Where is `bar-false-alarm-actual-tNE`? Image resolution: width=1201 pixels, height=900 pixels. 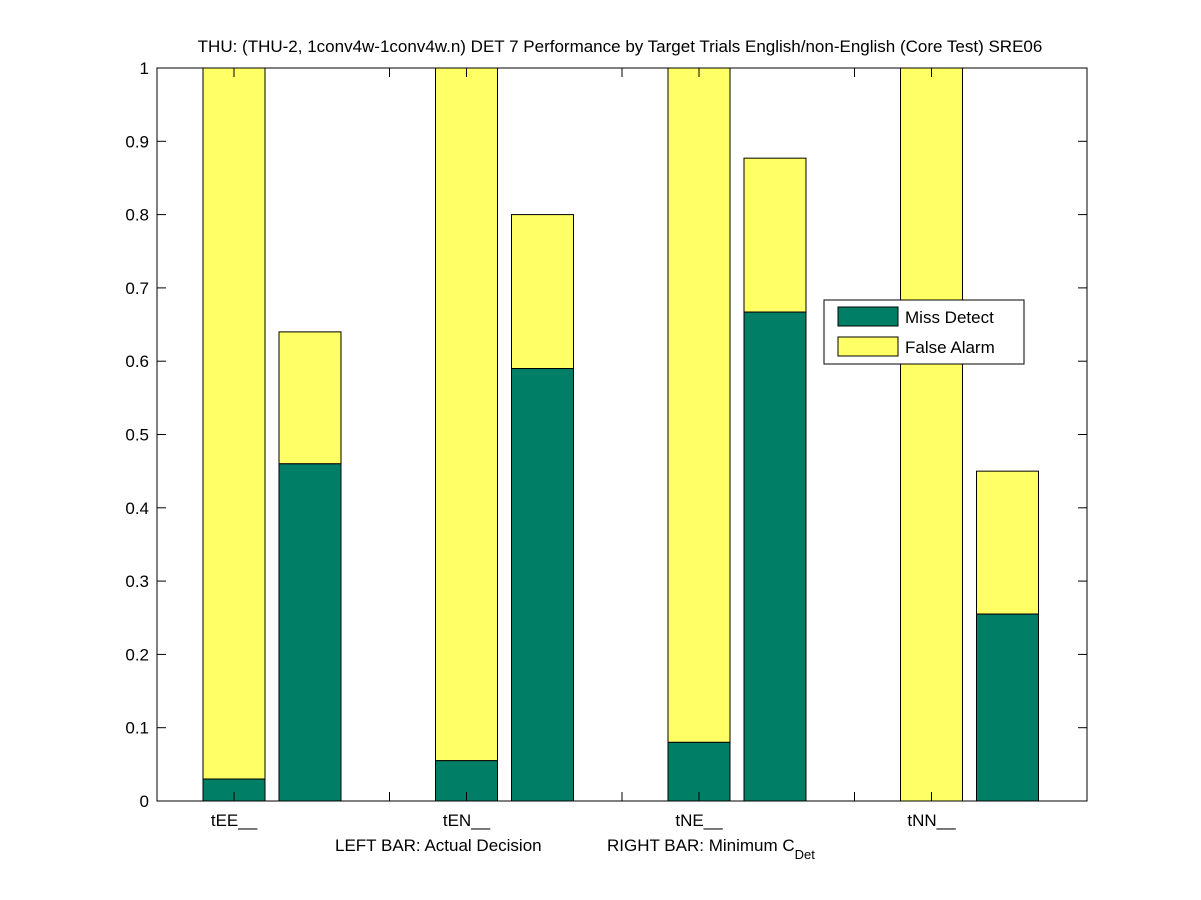
bar-false-alarm-actual-tNE is located at coordinates (699, 405).